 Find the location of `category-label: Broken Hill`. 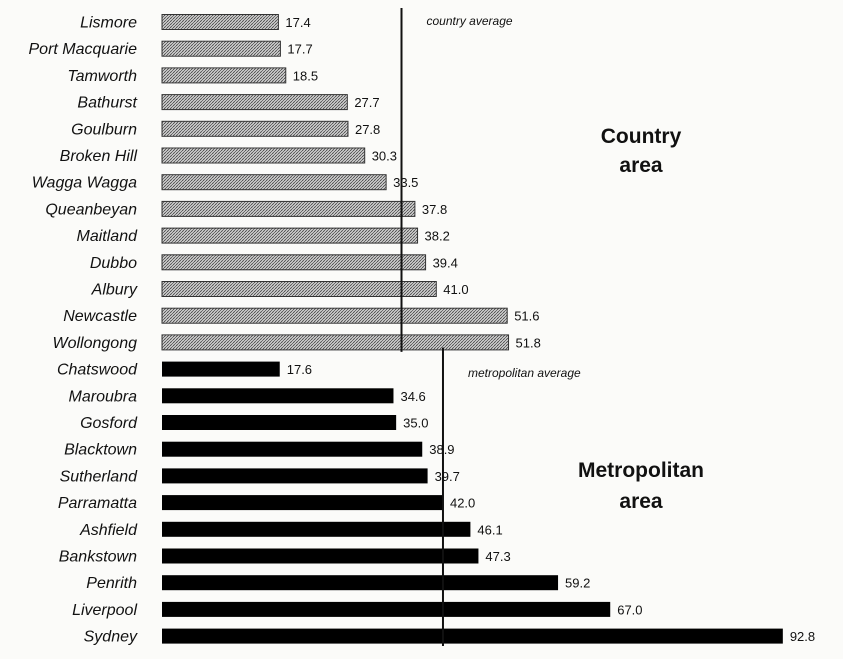

category-label: Broken Hill is located at coordinates (99, 156).